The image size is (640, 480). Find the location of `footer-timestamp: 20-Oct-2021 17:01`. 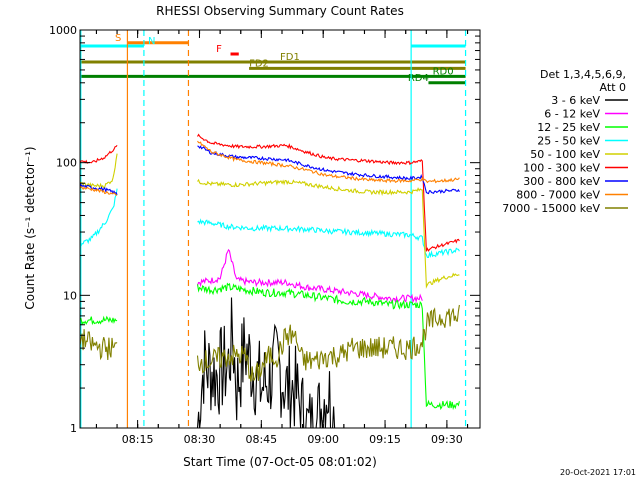

footer-timestamp: 20-Oct-2021 17:01 is located at coordinates (598, 472).